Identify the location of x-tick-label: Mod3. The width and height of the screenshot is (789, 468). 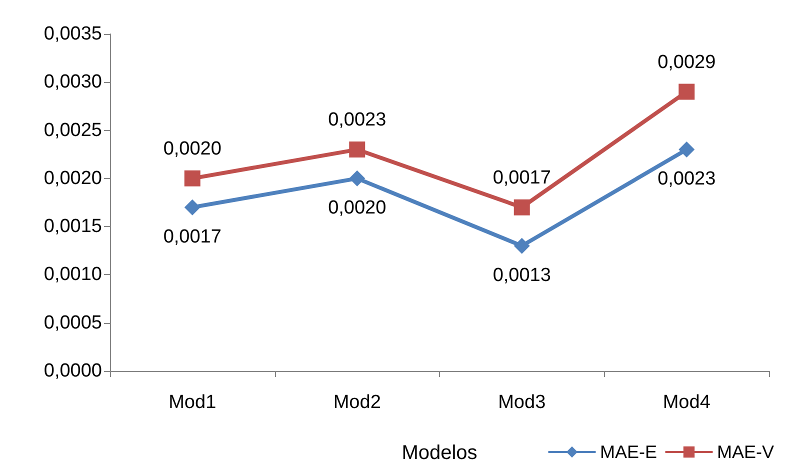
(522, 402).